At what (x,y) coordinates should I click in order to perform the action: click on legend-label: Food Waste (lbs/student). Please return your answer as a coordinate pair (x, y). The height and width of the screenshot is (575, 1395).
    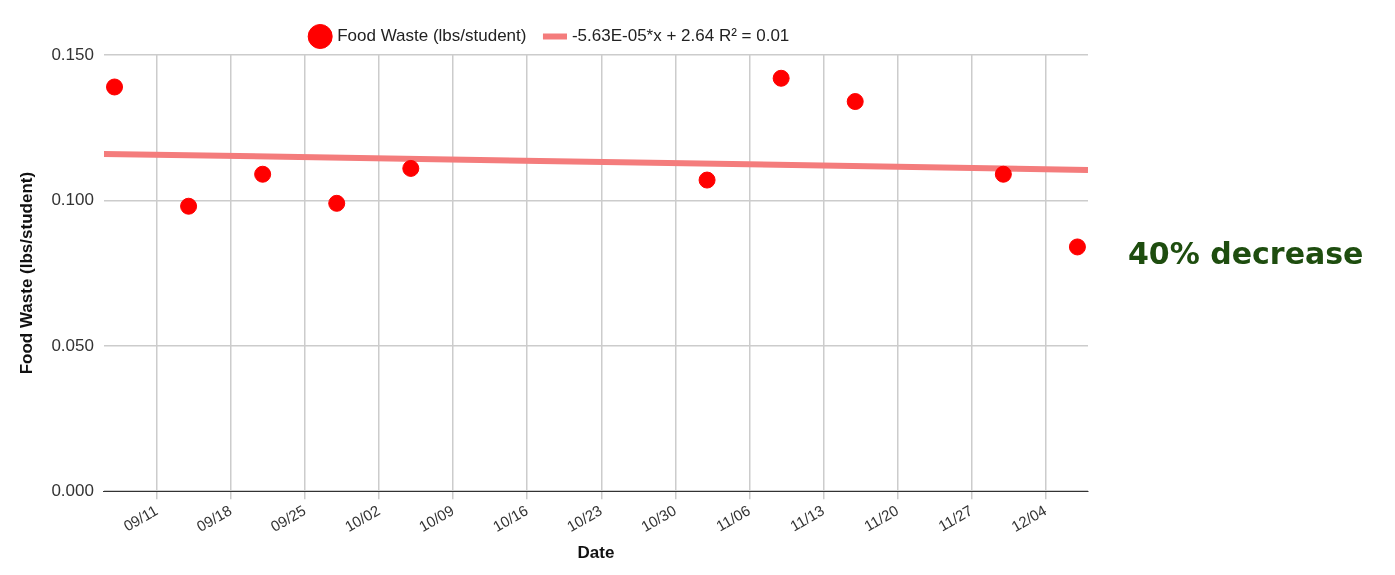
    Looking at the image, I should click on (432, 36).